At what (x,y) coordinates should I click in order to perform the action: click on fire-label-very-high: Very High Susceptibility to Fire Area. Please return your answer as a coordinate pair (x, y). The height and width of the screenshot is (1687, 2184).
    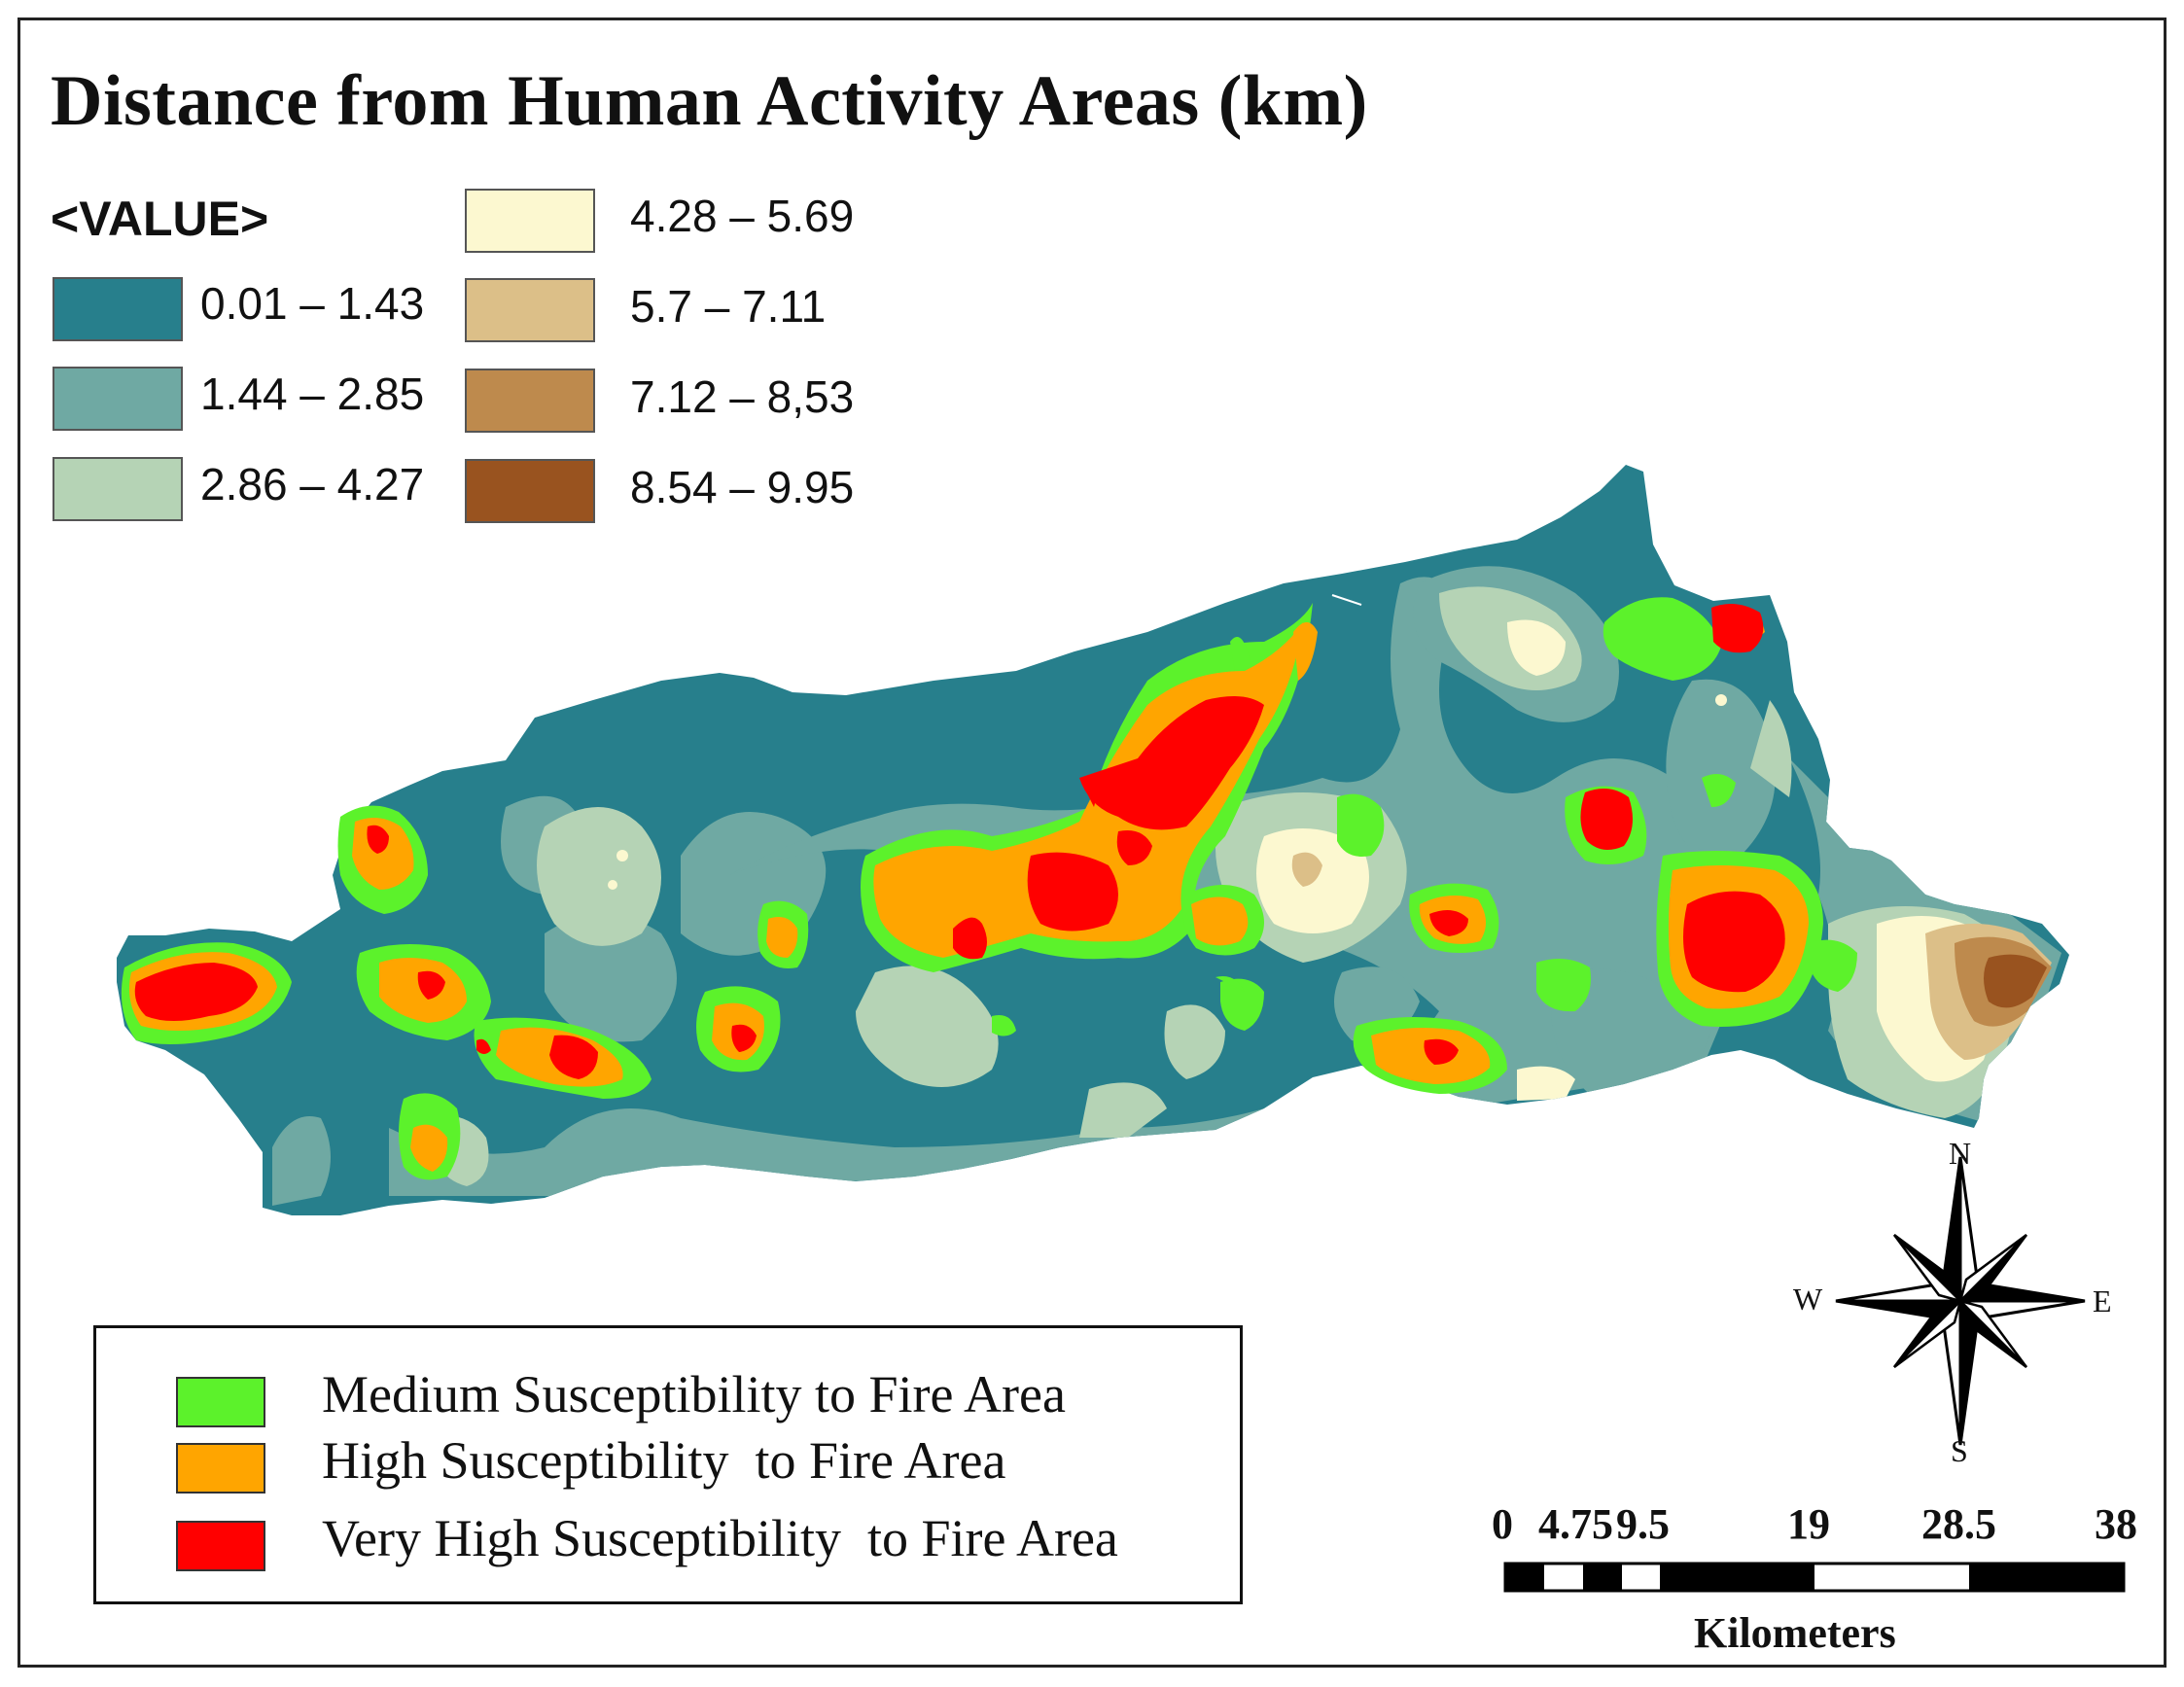
    Looking at the image, I should click on (720, 1538).